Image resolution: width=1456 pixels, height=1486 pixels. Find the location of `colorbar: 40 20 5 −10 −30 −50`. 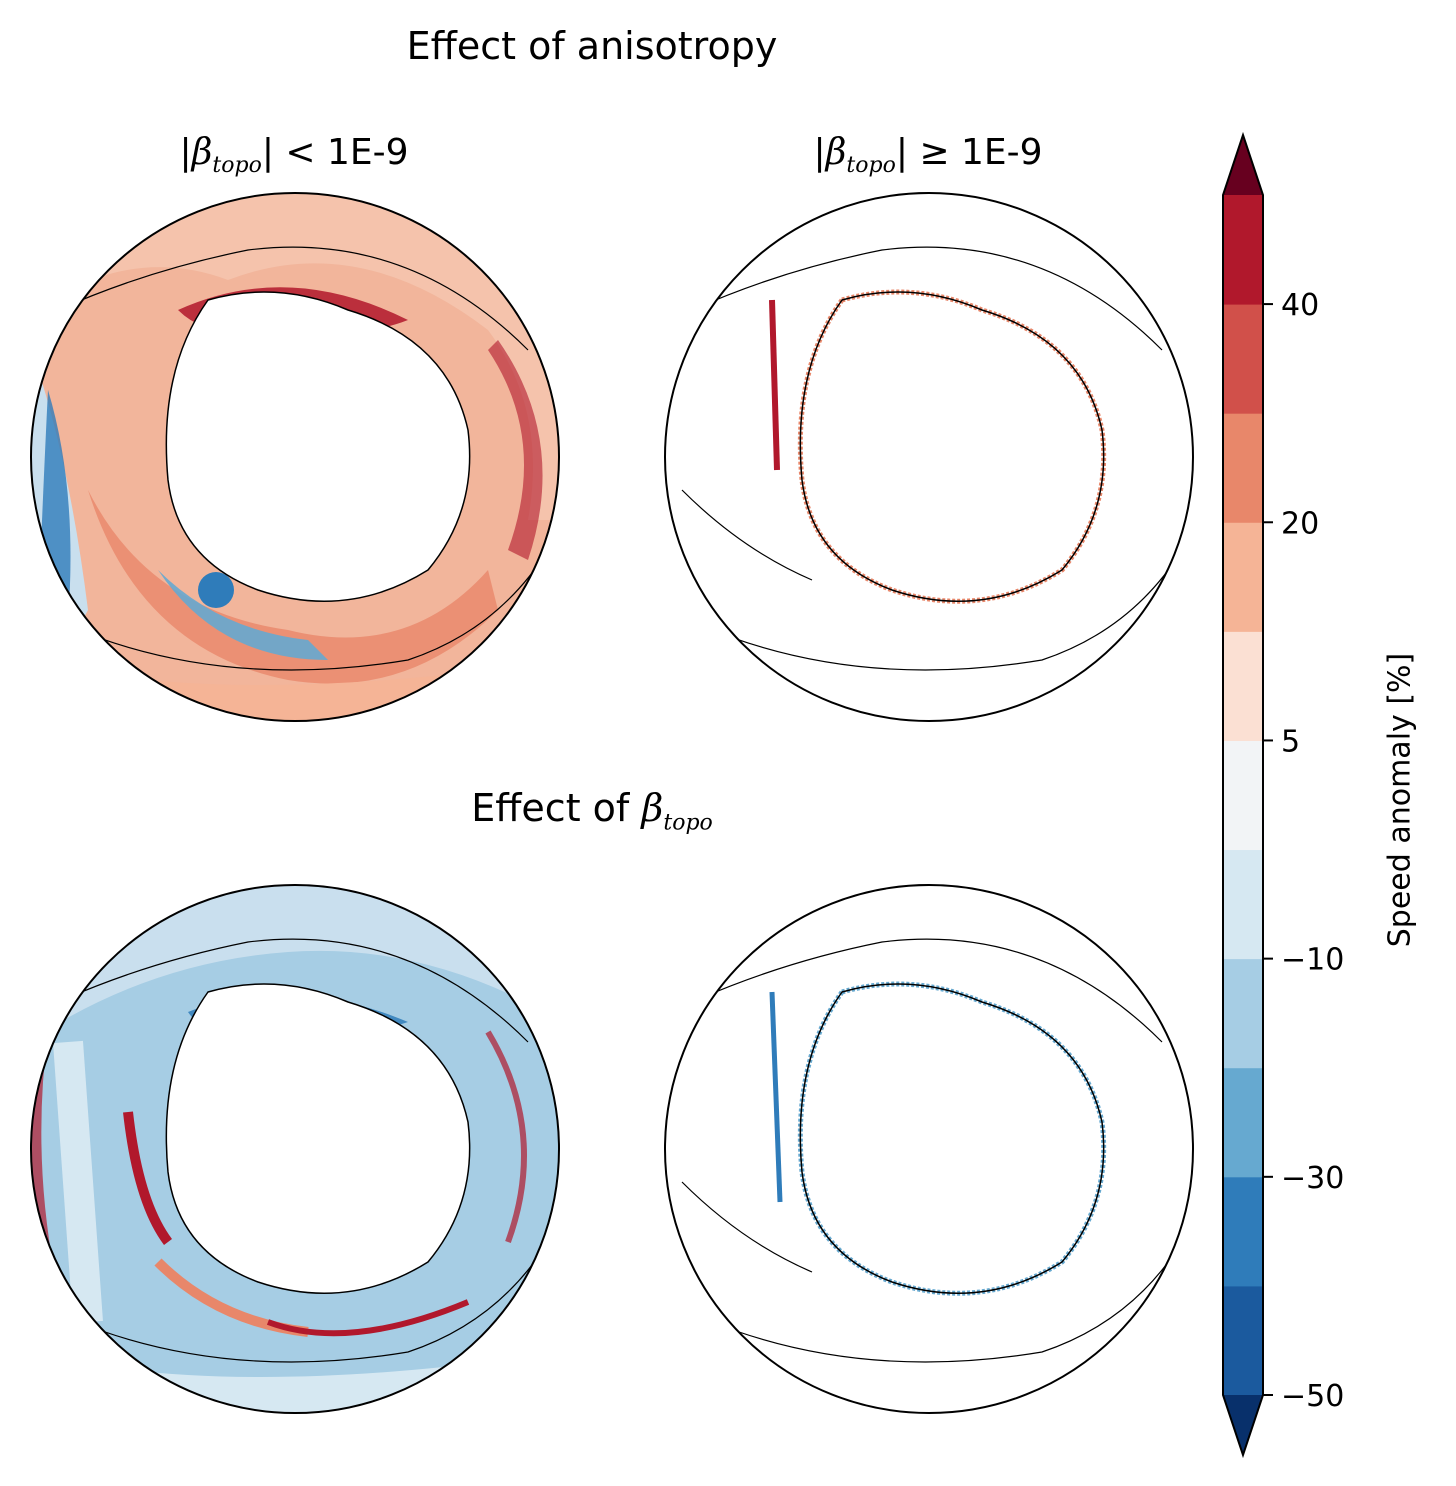

colorbar: 40 20 5 −10 −30 −50 is located at coordinates (1283, 795).